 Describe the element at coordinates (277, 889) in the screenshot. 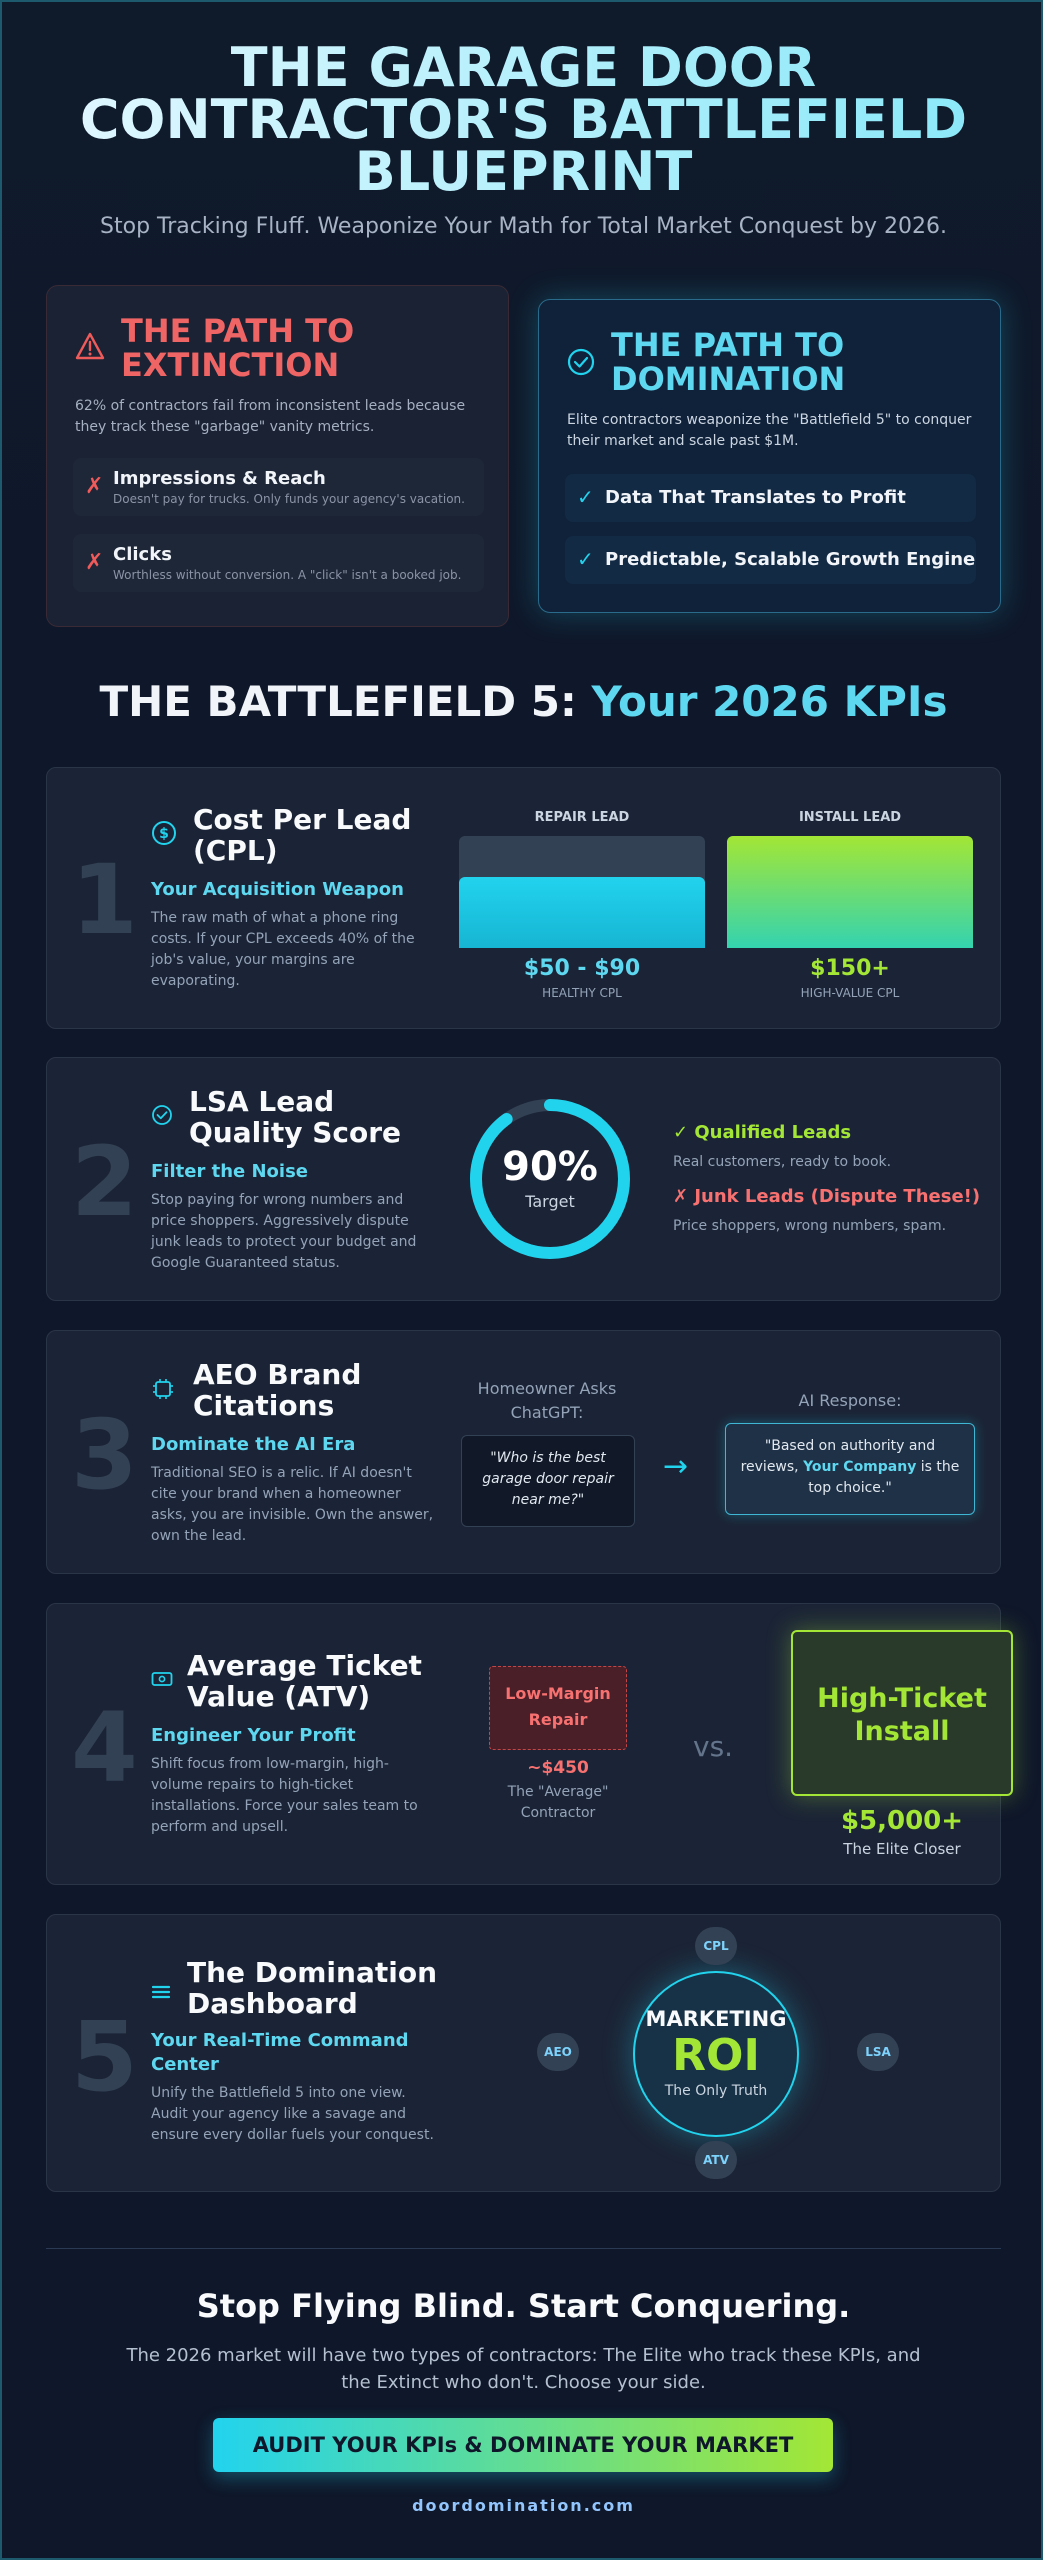

I see `kpi-subtitle: Your Acquisition Weapon` at that location.